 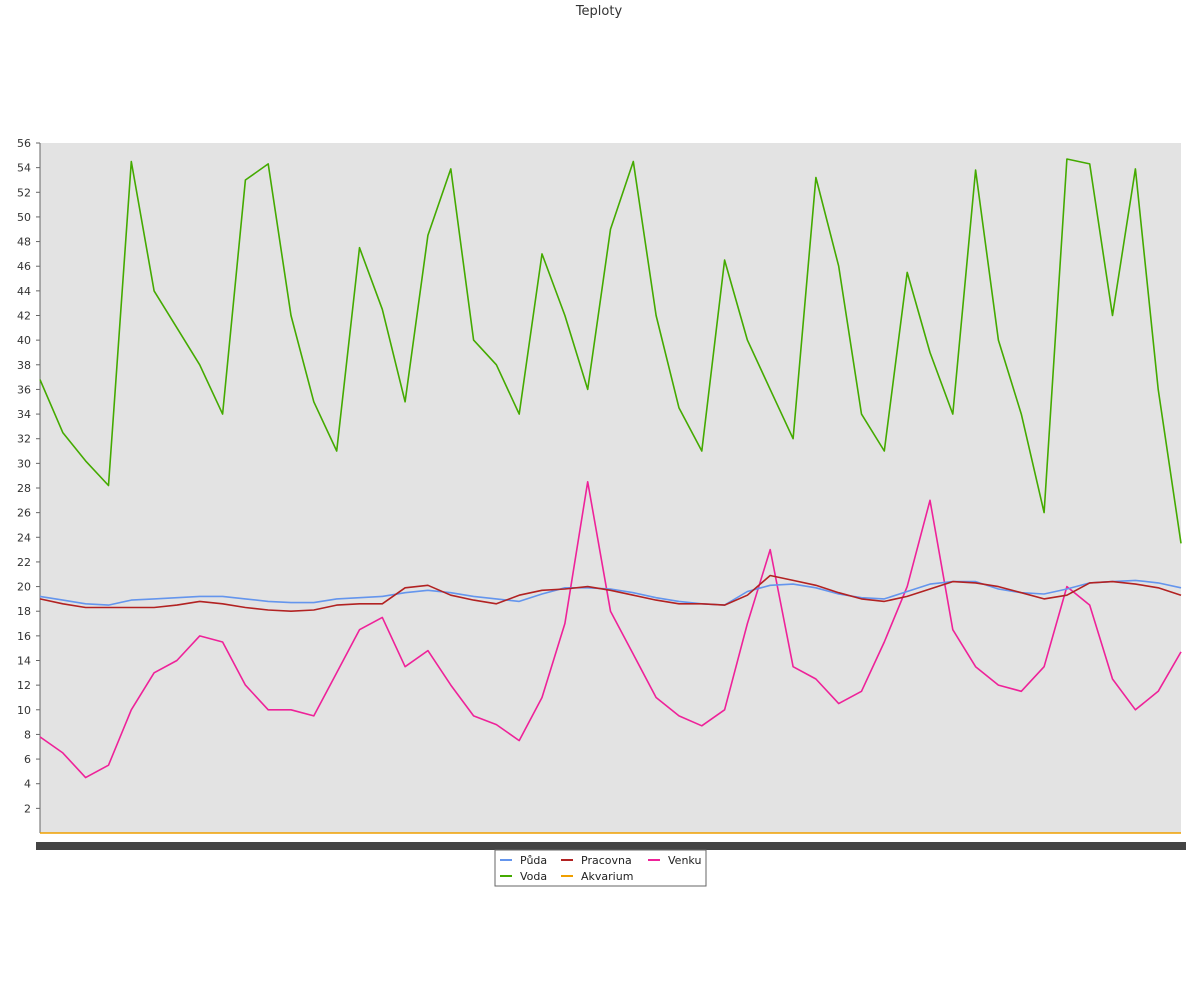 What do you see at coordinates (24, 439) in the screenshot?
I see `y-tick-label: 32` at bounding box center [24, 439].